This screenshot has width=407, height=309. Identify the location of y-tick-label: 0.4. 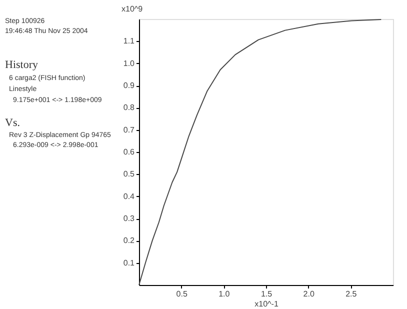
(129, 196).